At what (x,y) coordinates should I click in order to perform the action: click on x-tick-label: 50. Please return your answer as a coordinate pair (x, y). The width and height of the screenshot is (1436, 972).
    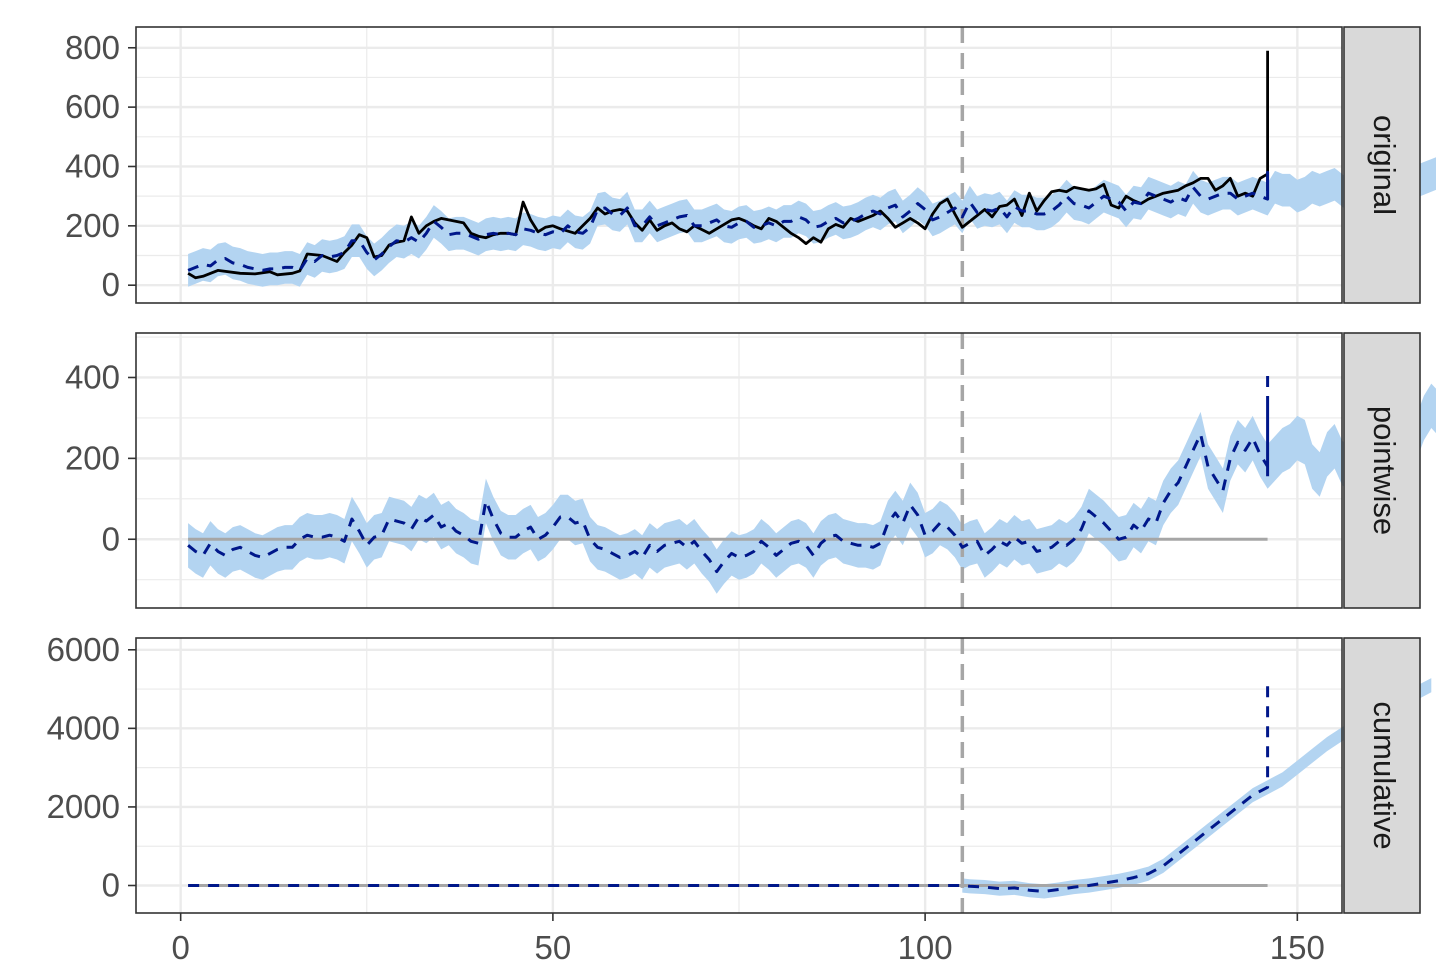
    Looking at the image, I should click on (553, 947).